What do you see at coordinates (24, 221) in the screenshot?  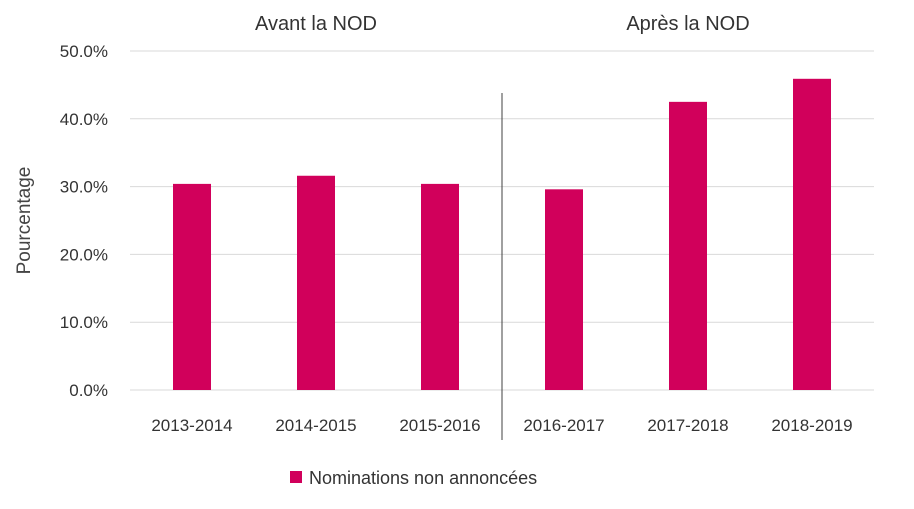 I see `y-axis-title: Pourcentage` at bounding box center [24, 221].